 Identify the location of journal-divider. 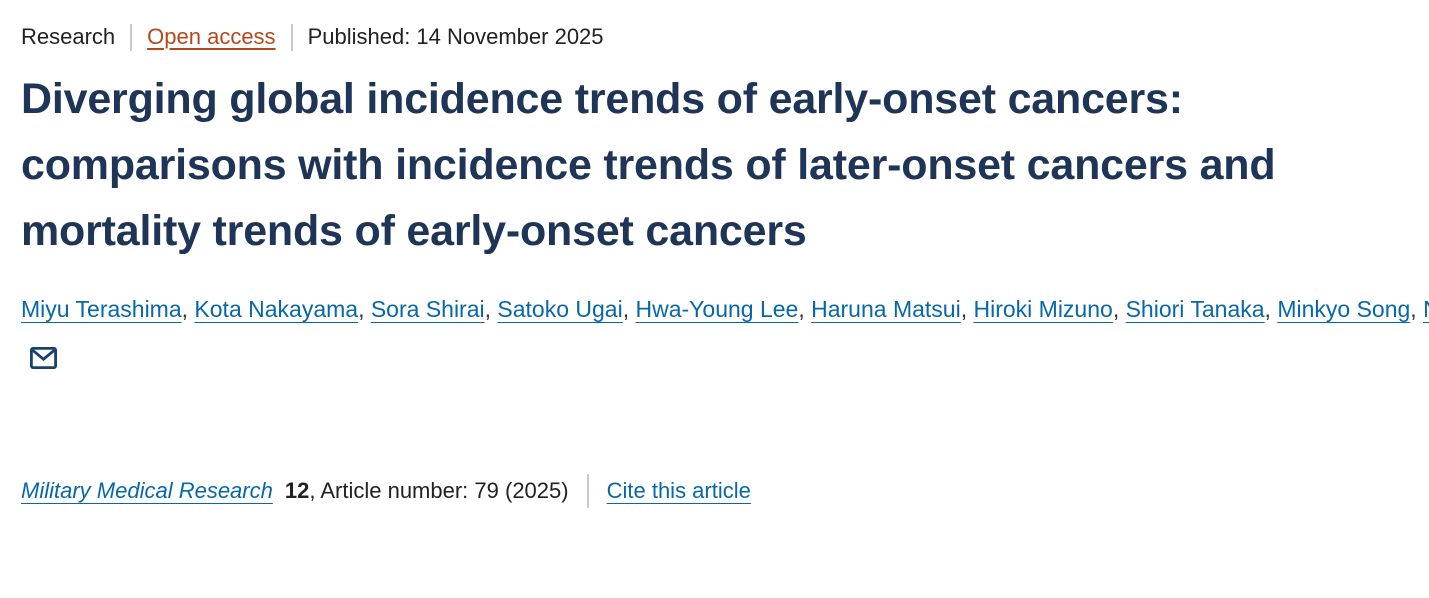
(587, 491).